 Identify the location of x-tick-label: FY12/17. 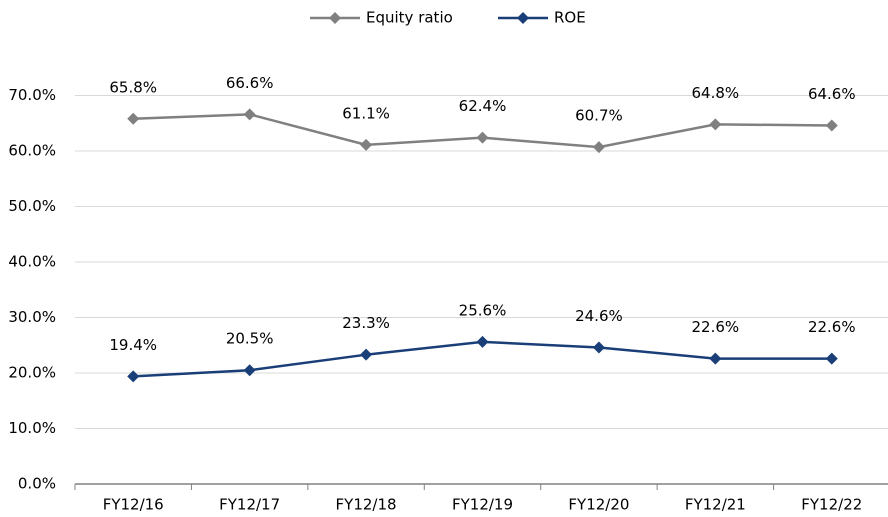
(249, 505).